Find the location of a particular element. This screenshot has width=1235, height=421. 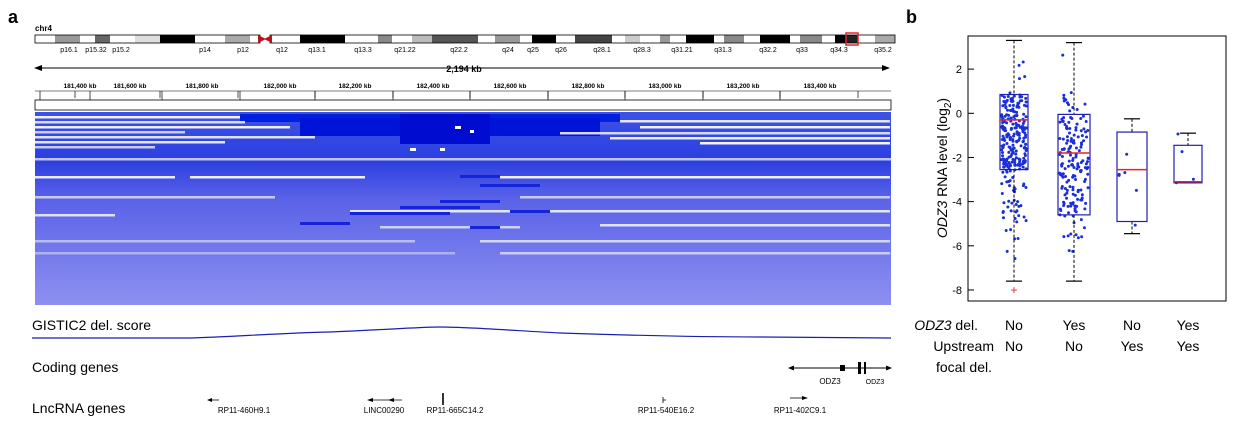

lncrna-label-1: RP11-460H9.1 is located at coordinates (244, 410).